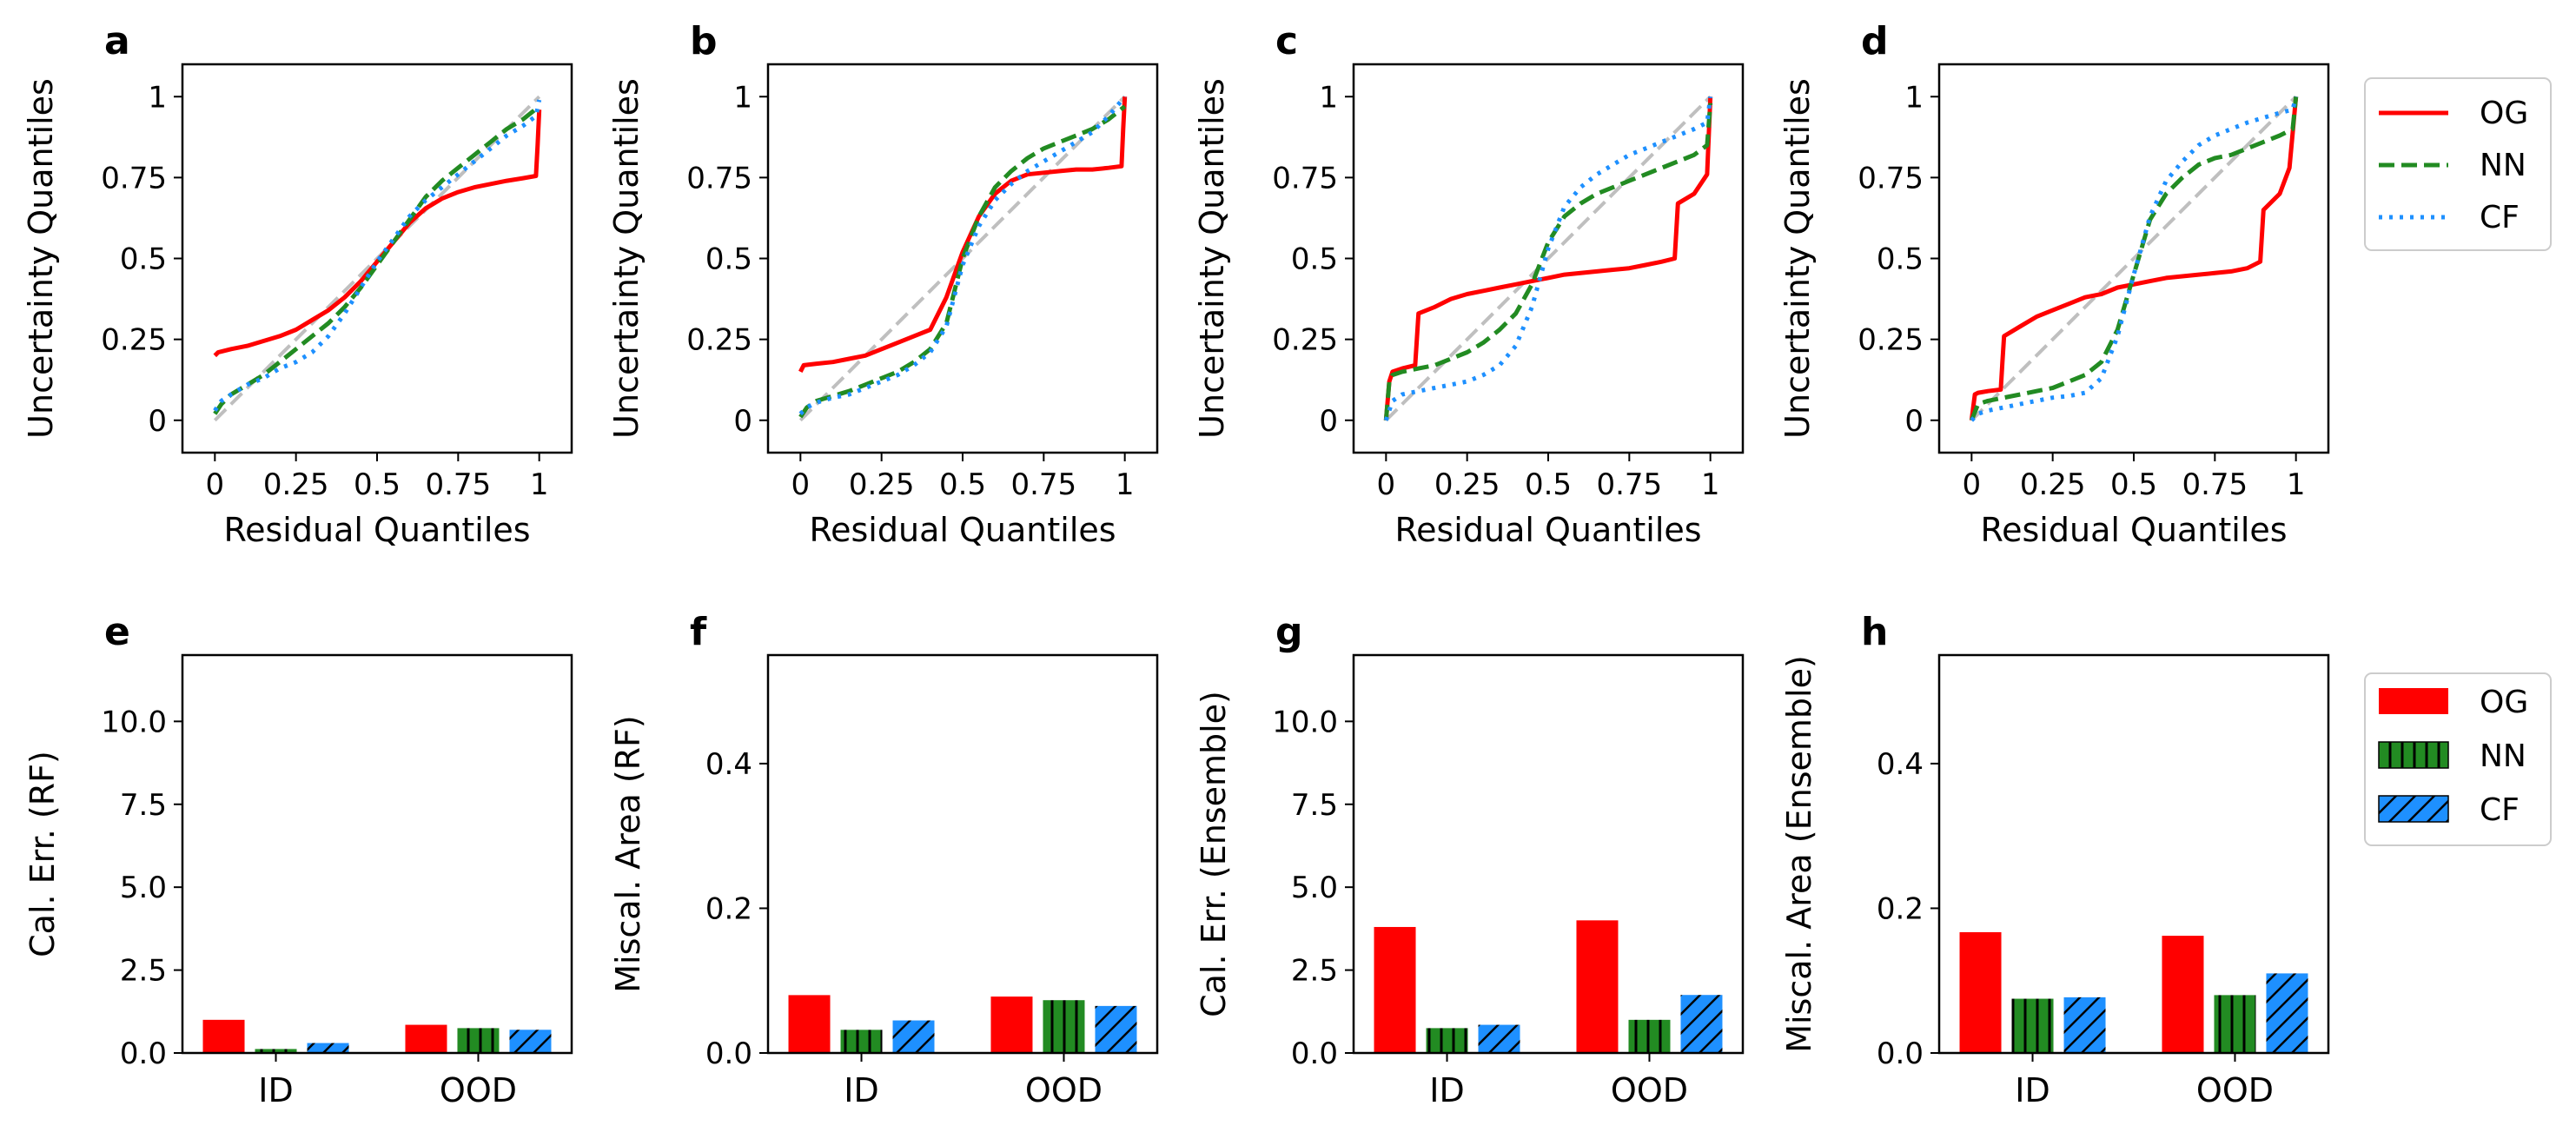  I want to click on y-axis-label: Cal. Err. (RF), so click(42, 854).